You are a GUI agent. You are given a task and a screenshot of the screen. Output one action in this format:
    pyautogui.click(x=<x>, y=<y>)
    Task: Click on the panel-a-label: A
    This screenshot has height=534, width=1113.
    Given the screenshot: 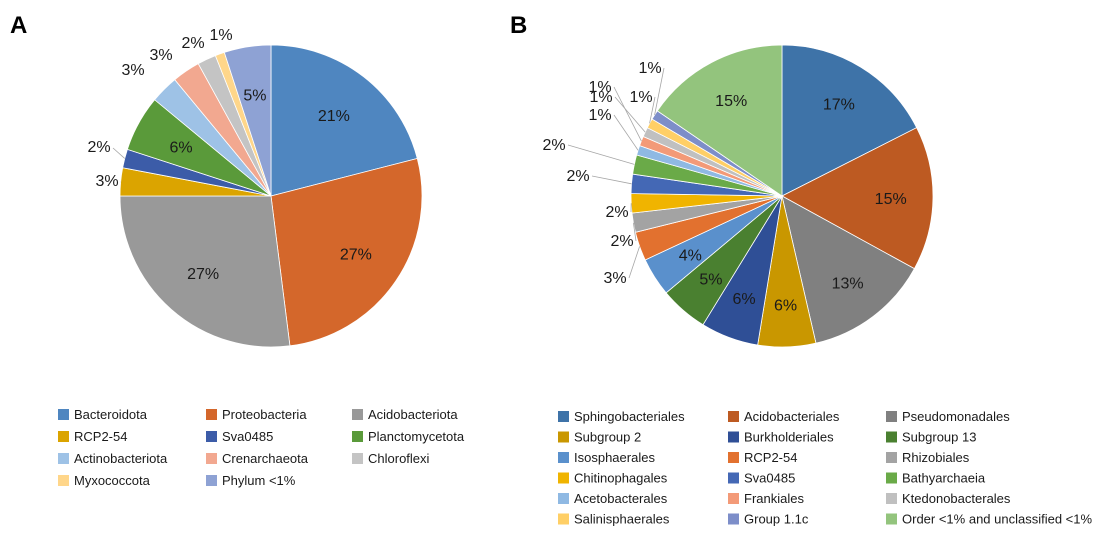 What is the action you would take?
    pyautogui.click(x=18, y=25)
    